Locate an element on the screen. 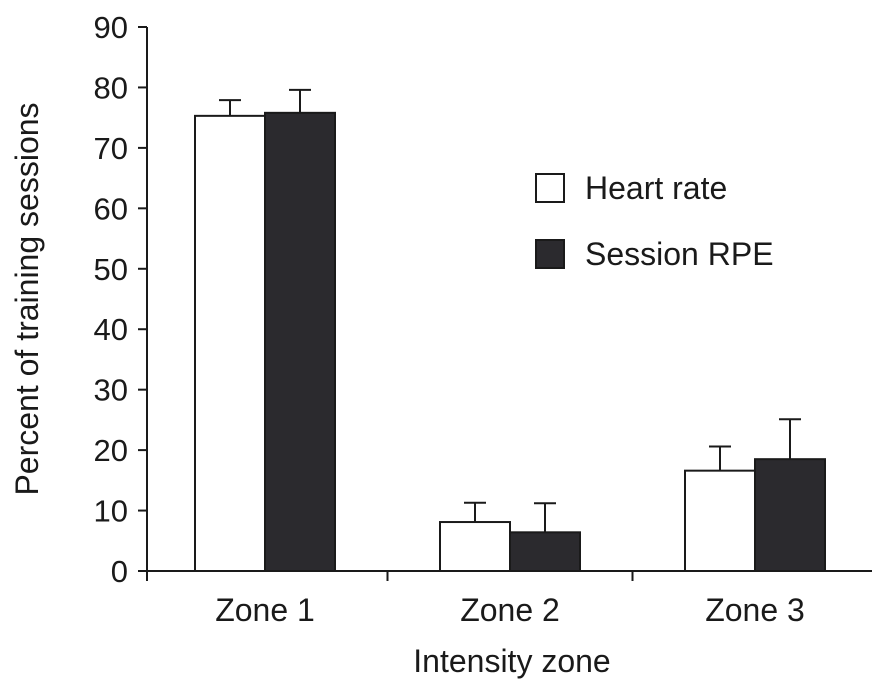  y-tick-label: 10 is located at coordinates (111, 511).